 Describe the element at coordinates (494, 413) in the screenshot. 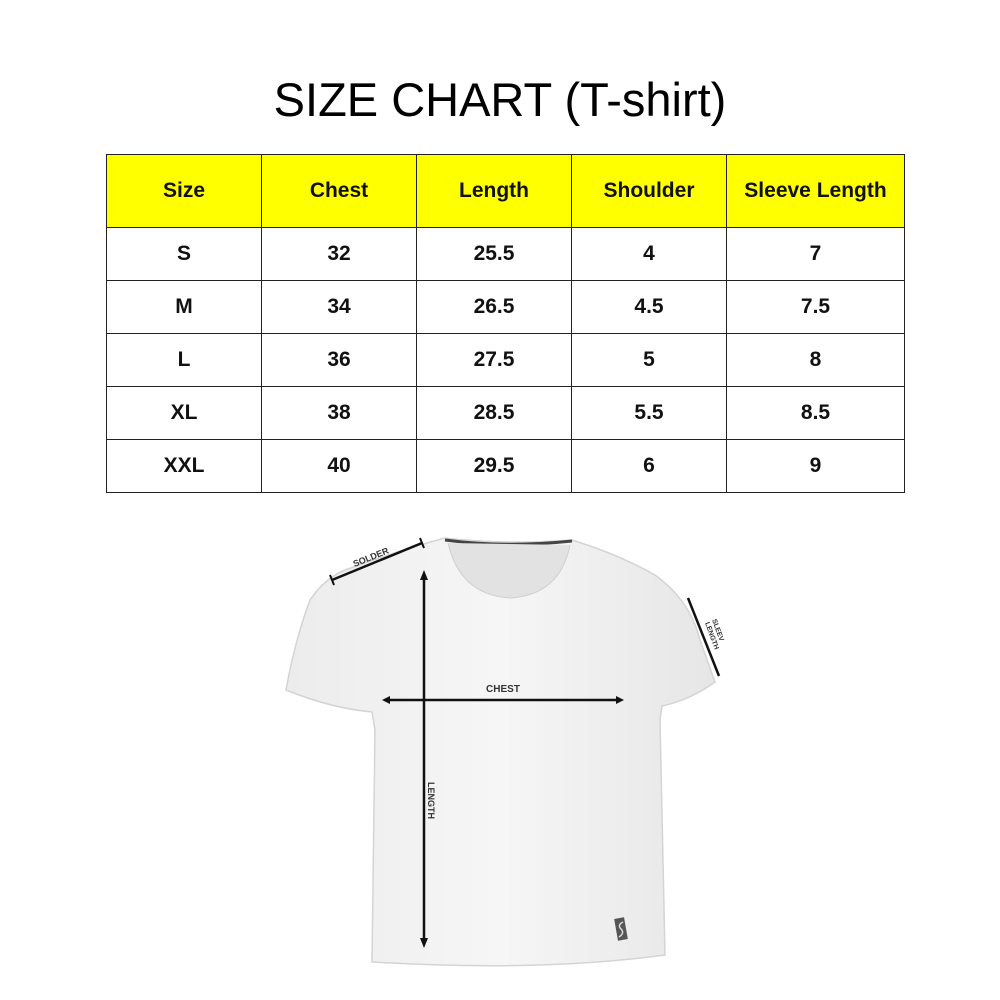

I see `table-cell: 28.5` at that location.